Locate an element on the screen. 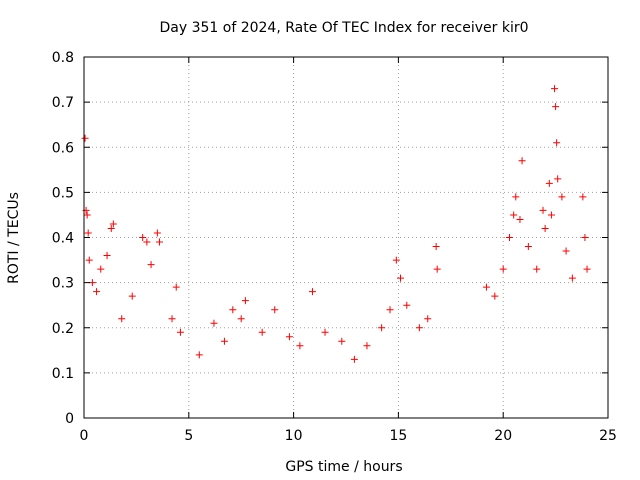 This screenshot has width=640, height=480. y-tick-label: 0.5 is located at coordinates (63, 193).